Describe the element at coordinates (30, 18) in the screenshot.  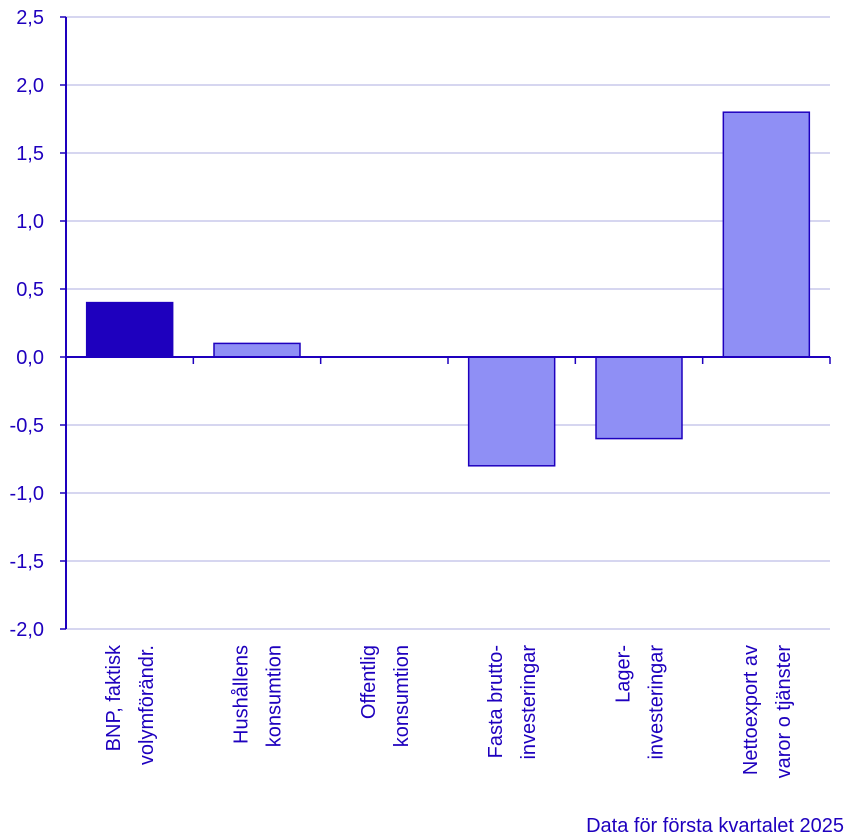
I see `y-tick-label: 2,5` at that location.